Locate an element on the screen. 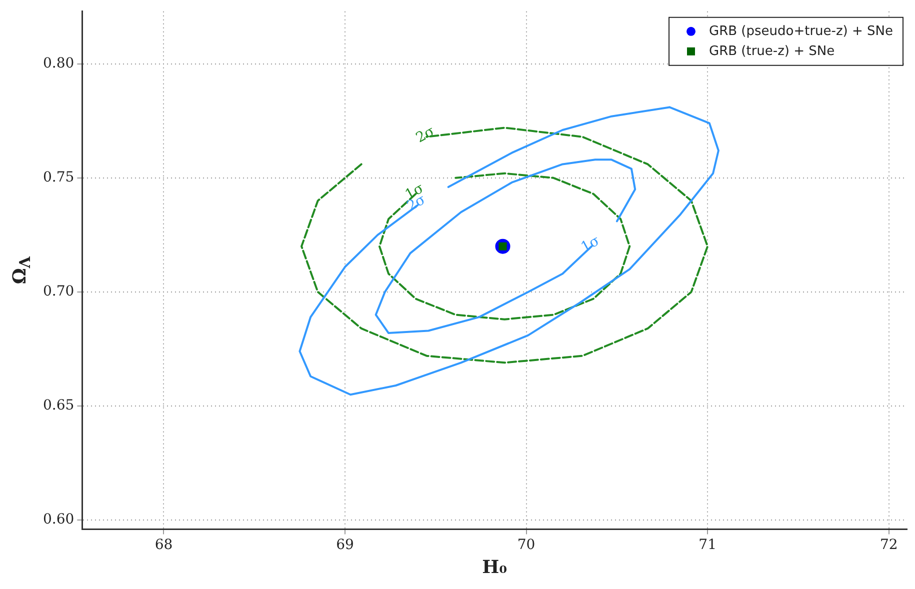 The width and height of the screenshot is (915, 589). x-tick-label: 68 is located at coordinates (163, 545).